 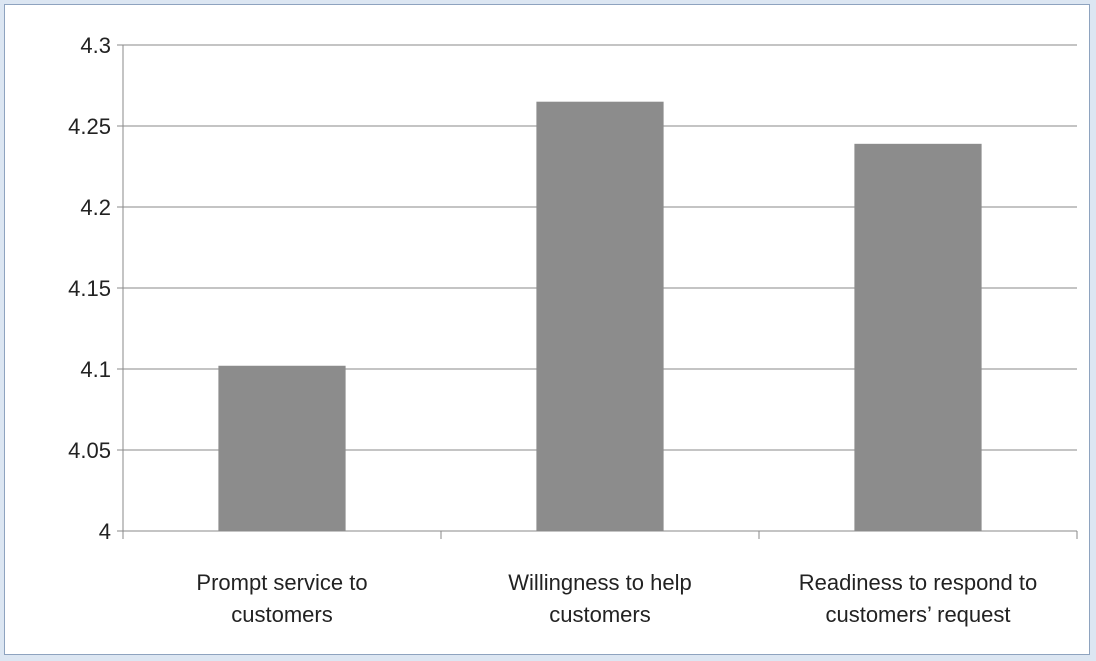 What do you see at coordinates (95, 207) in the screenshot?
I see `y-tick-label: 4.2` at bounding box center [95, 207].